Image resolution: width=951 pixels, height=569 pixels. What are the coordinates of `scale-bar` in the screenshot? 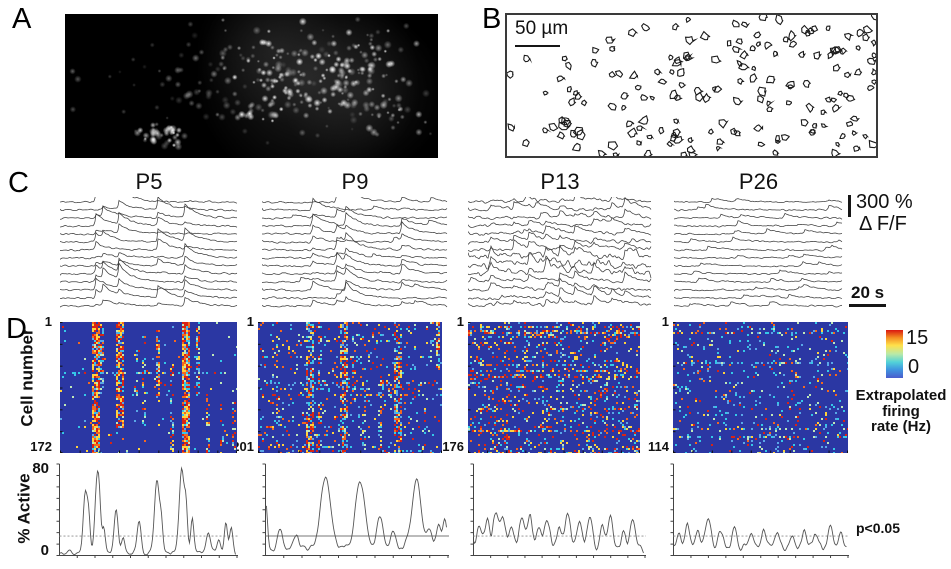 It's located at (537, 46).